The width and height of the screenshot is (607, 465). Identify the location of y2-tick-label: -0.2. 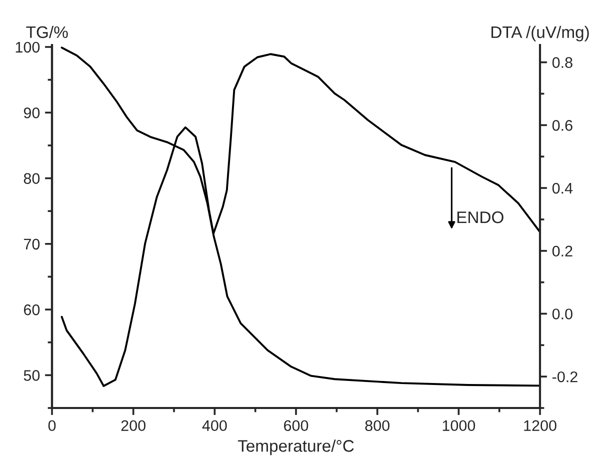
(565, 376).